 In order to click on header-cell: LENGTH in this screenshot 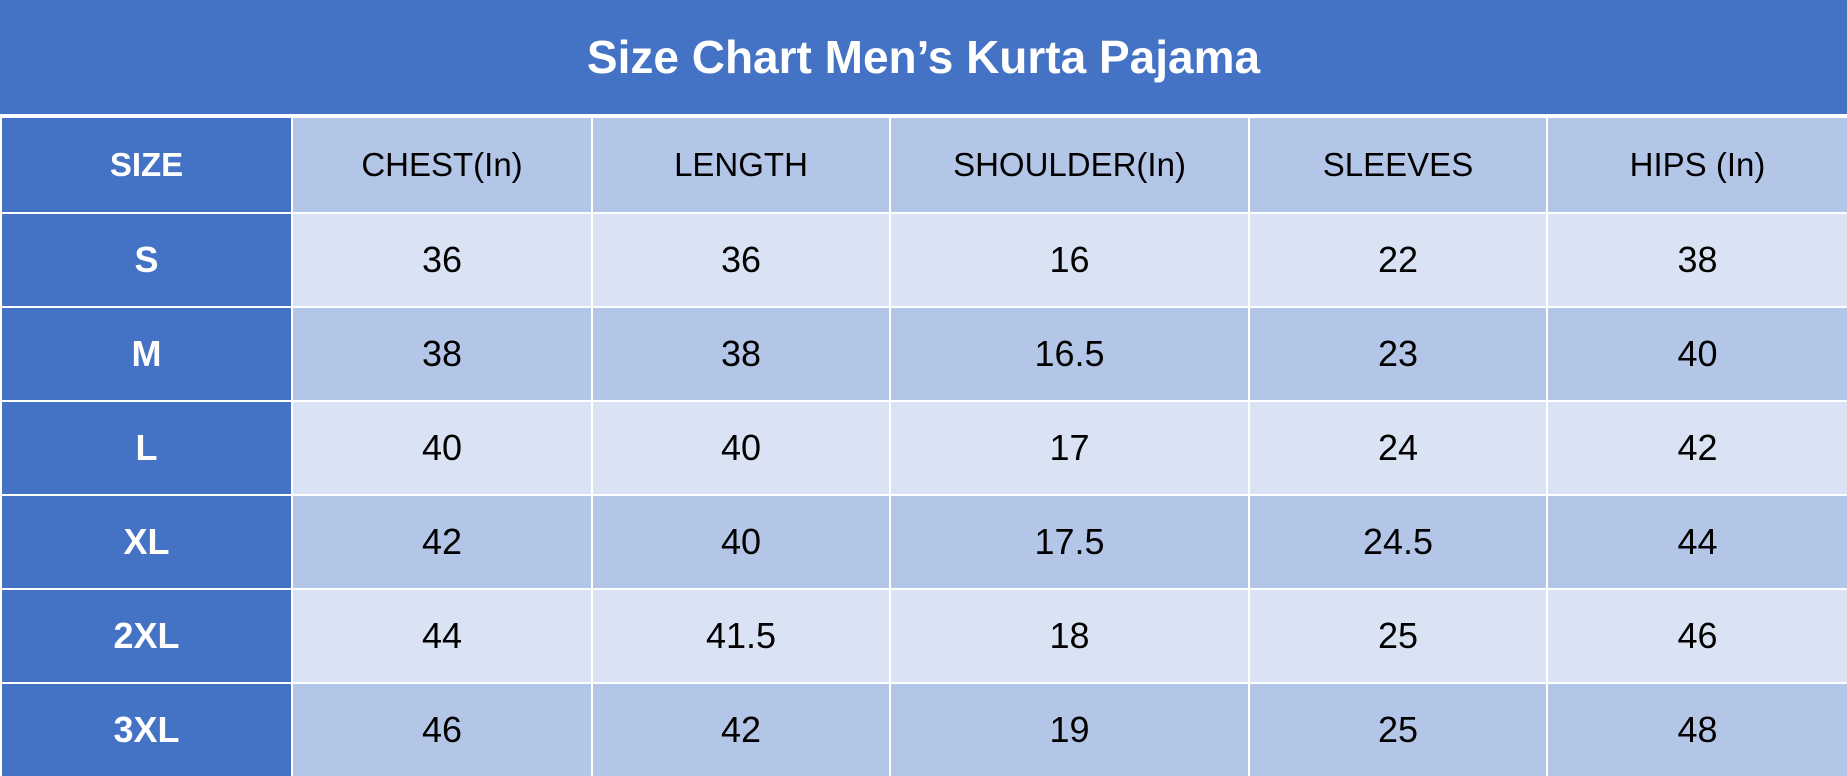, I will do `click(741, 165)`.